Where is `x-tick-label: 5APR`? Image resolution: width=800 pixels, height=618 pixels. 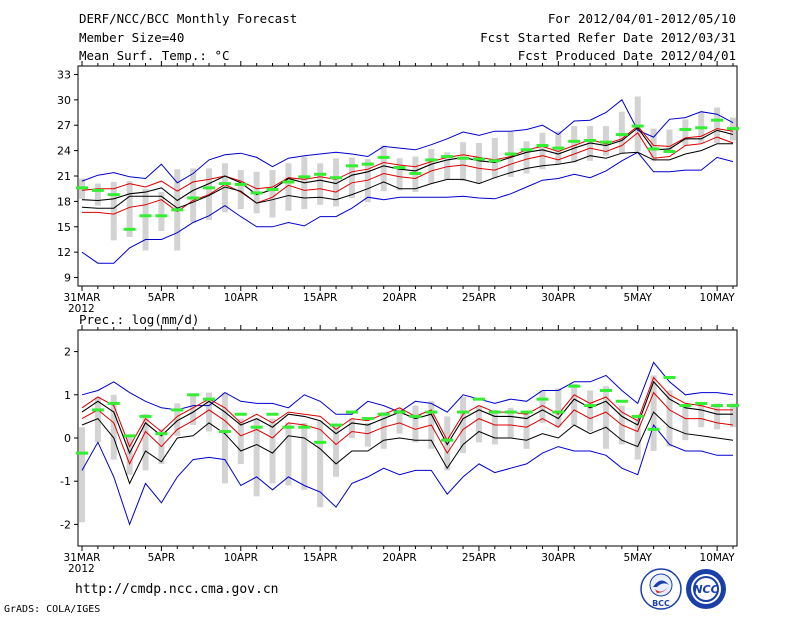
x-tick-label: 5APR is located at coordinates (162, 298).